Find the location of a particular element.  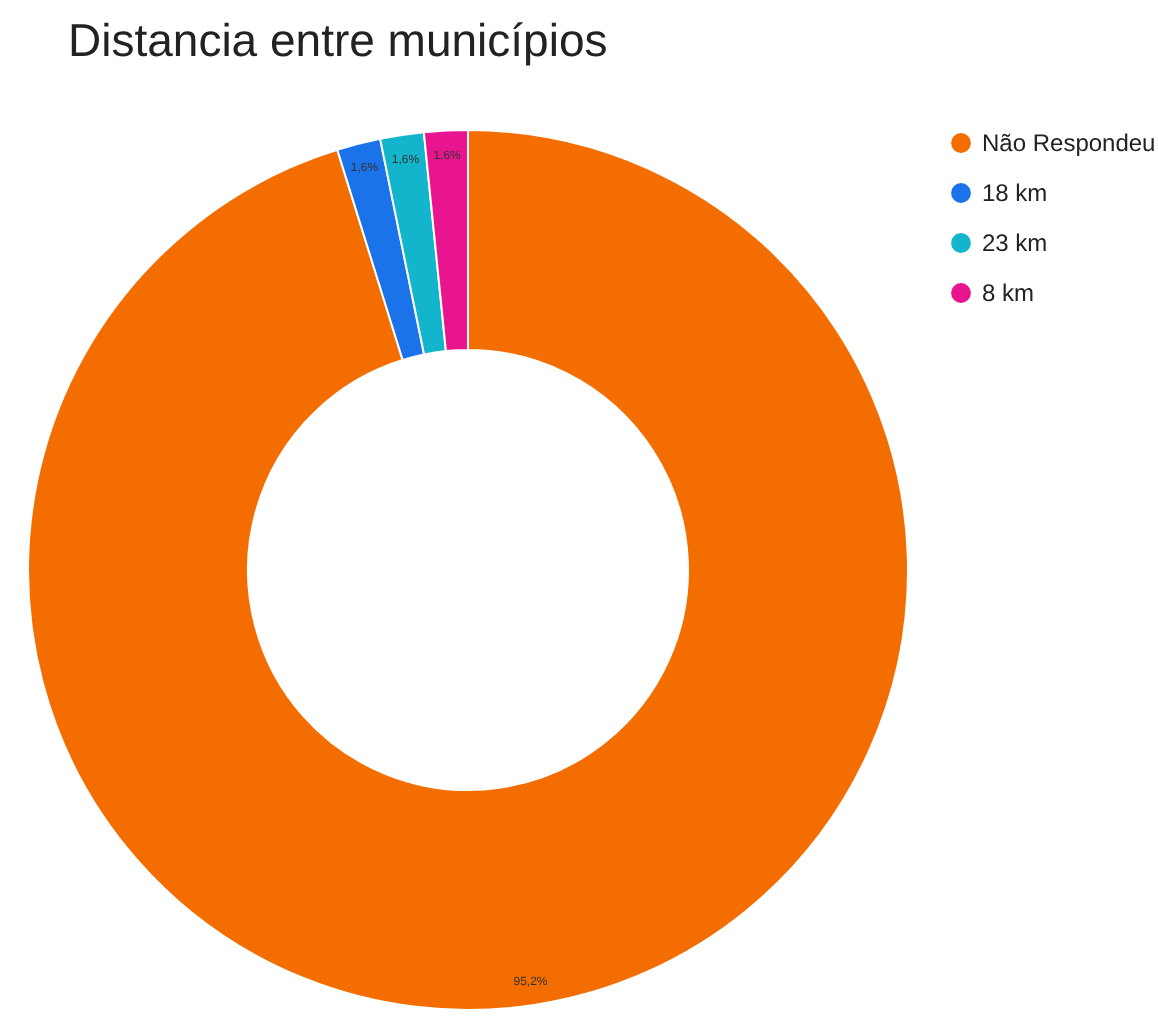

chart-title: Distancia entre municípios is located at coordinates (338, 40).